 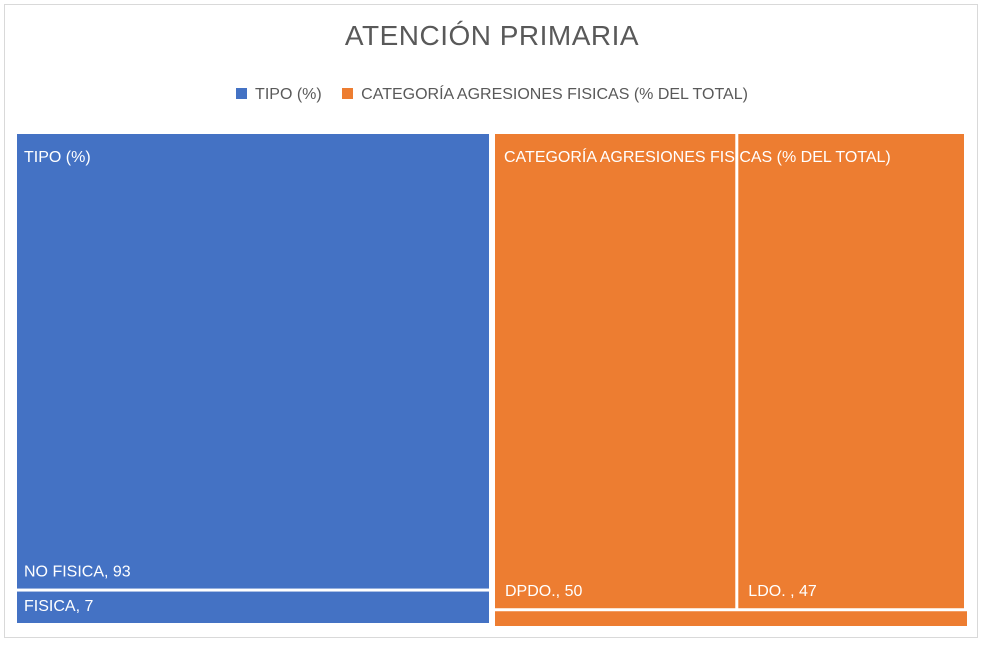 What do you see at coordinates (492, 35) in the screenshot?
I see `chart-title: ATENCIÓN PRIMARIA` at bounding box center [492, 35].